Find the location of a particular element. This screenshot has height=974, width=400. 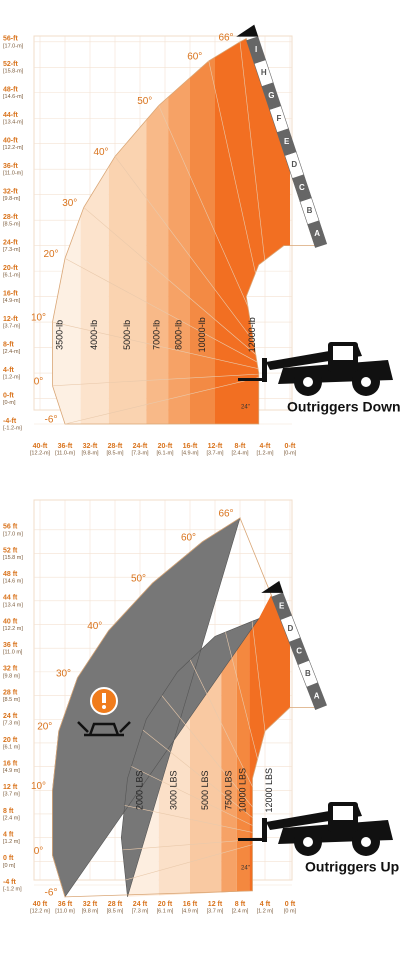

y-tick-sub: [9.8 m] is located at coordinates (11, 676).